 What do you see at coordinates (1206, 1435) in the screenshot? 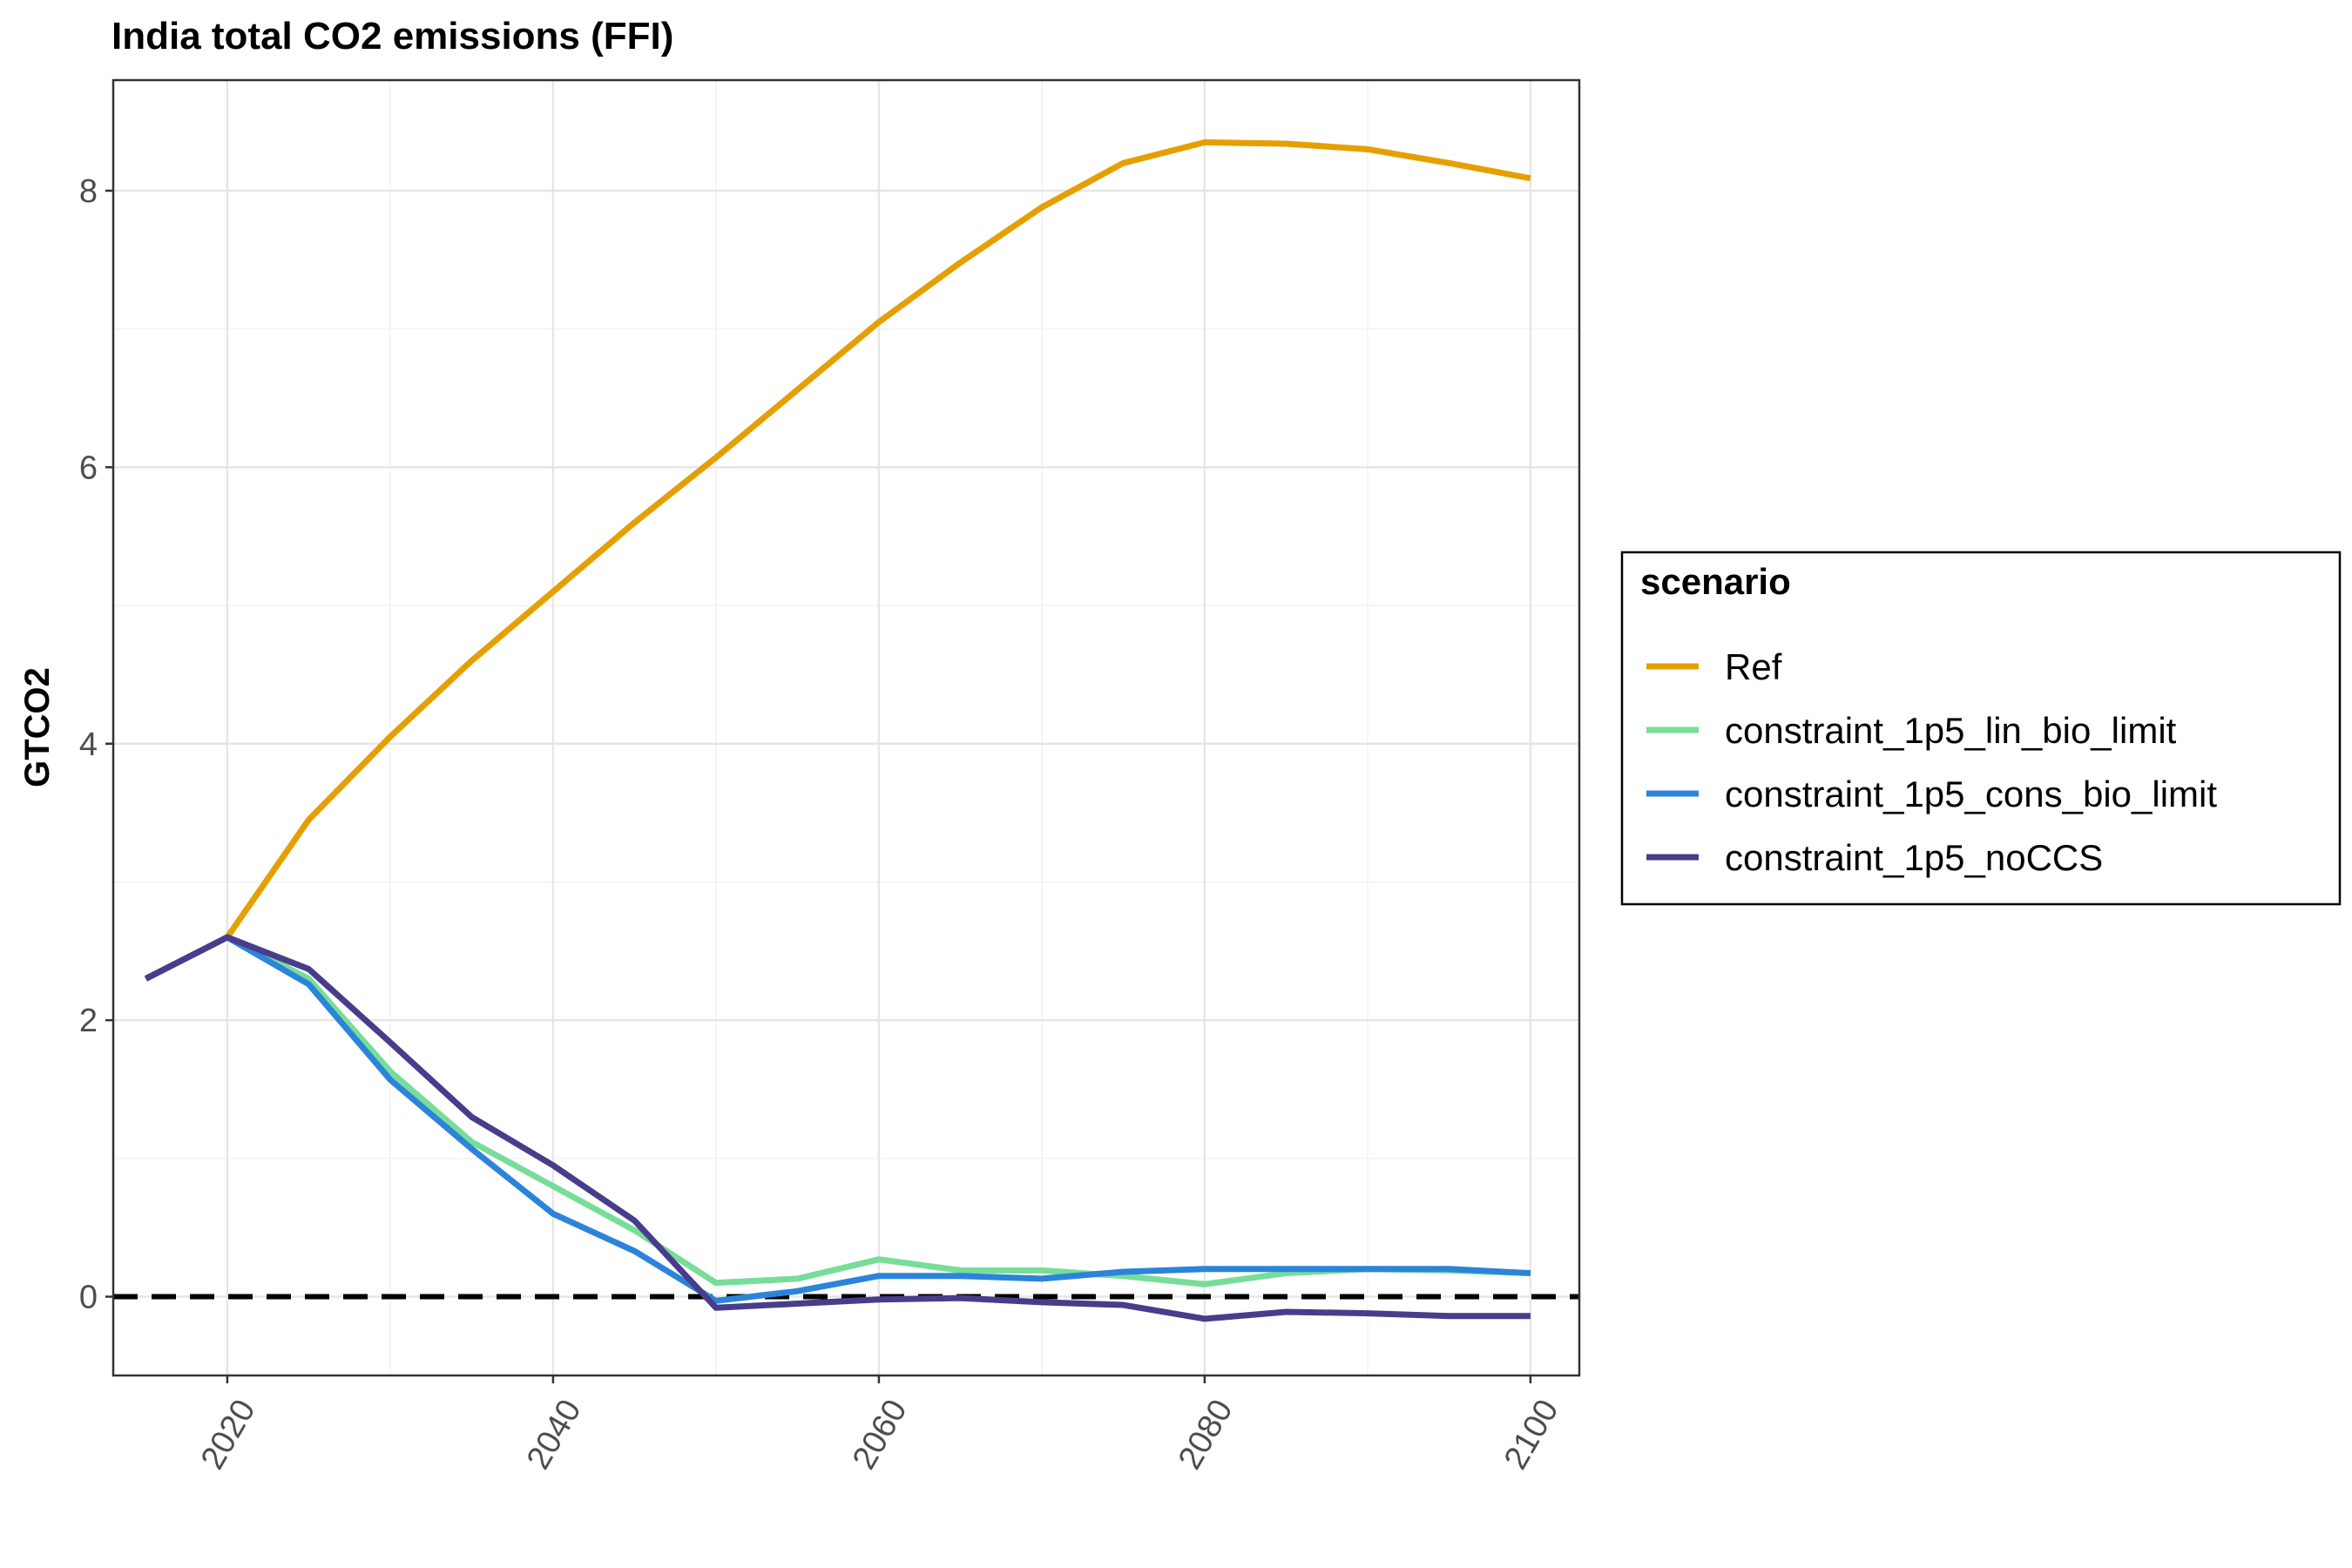
I see `x-tick-label: 2080` at bounding box center [1206, 1435].